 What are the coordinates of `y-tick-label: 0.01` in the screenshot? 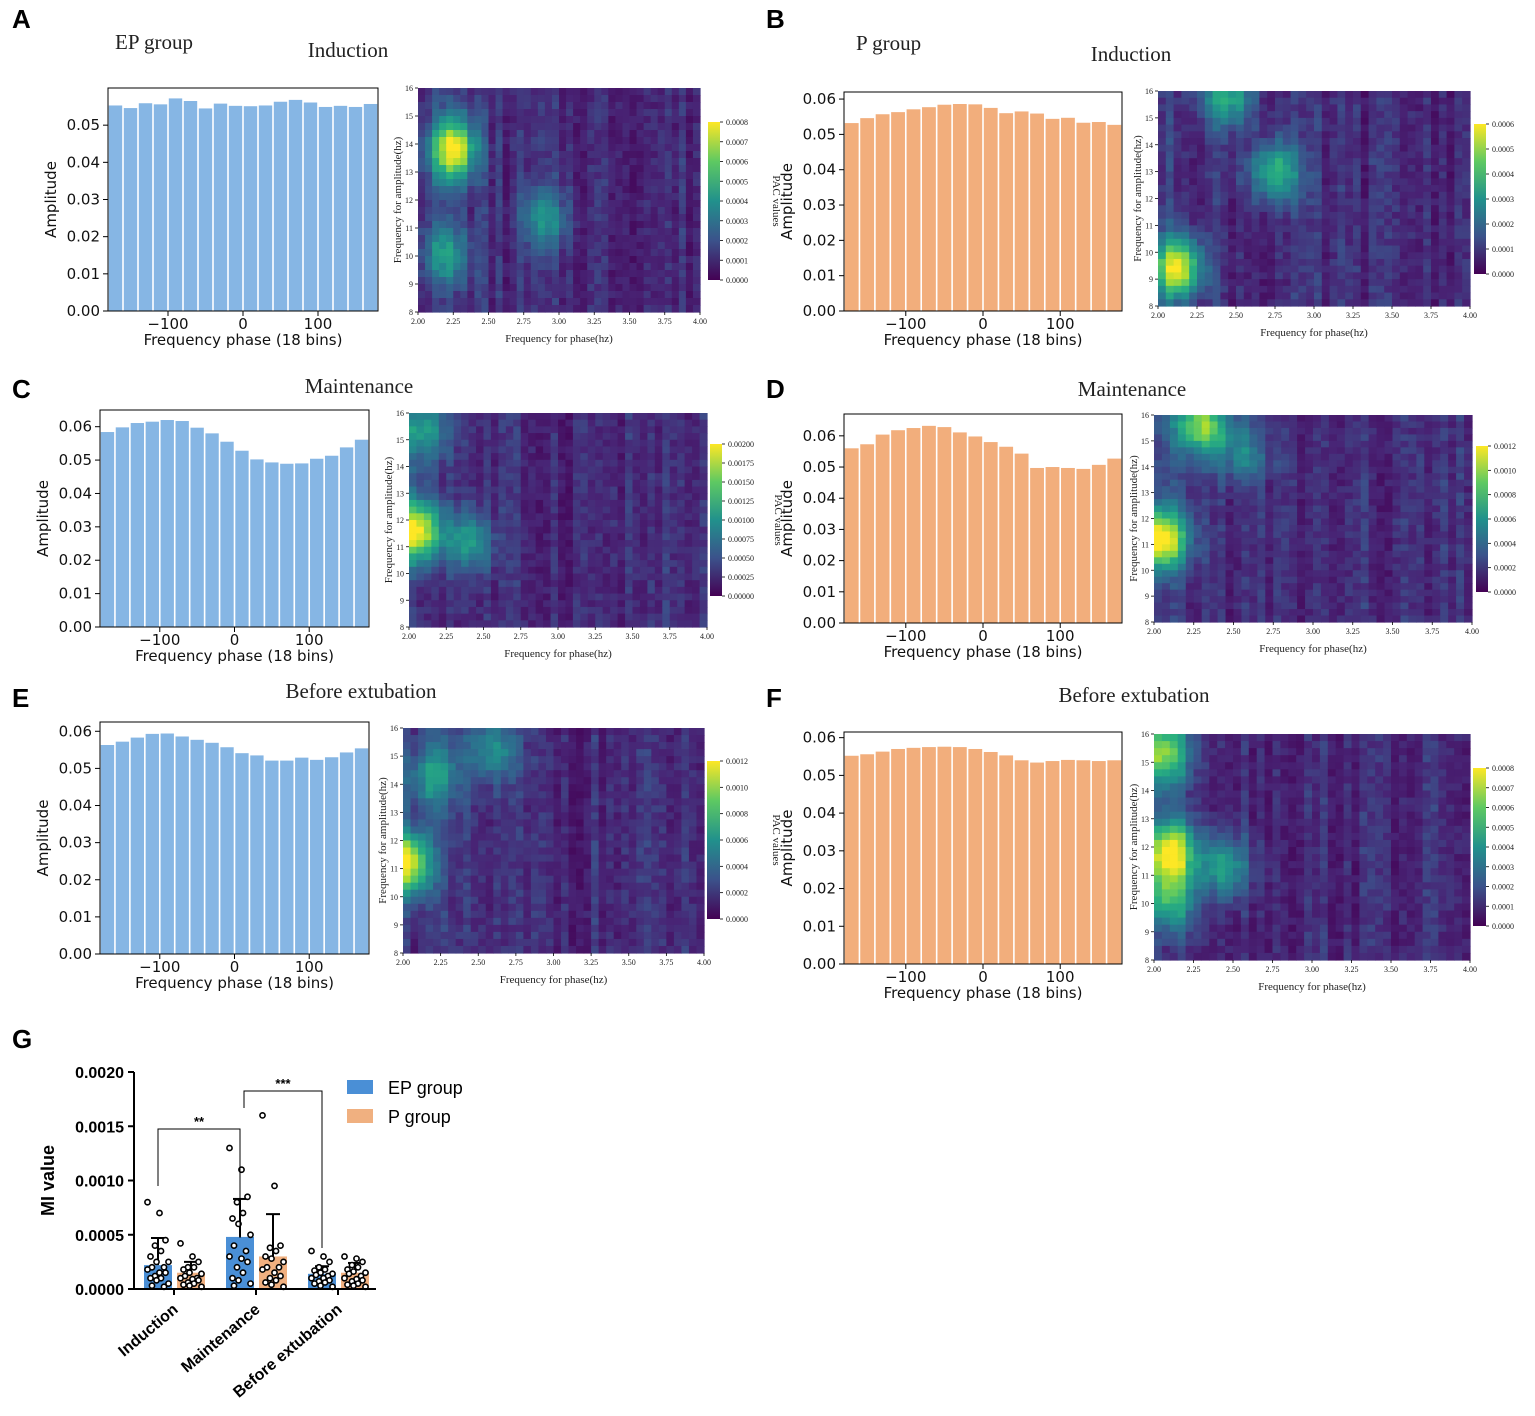 It's located at (819, 276).